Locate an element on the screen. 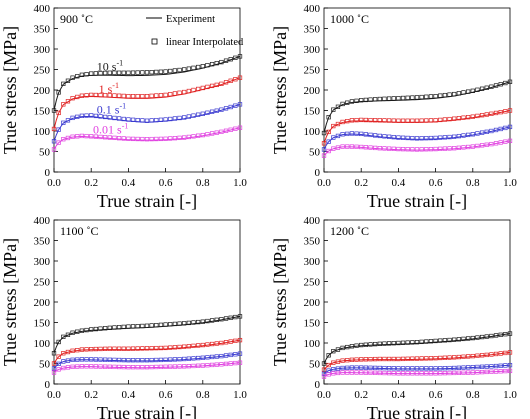 The height and width of the screenshot is (419, 530). panel-title: 1200 ˚C is located at coordinates (349, 231).